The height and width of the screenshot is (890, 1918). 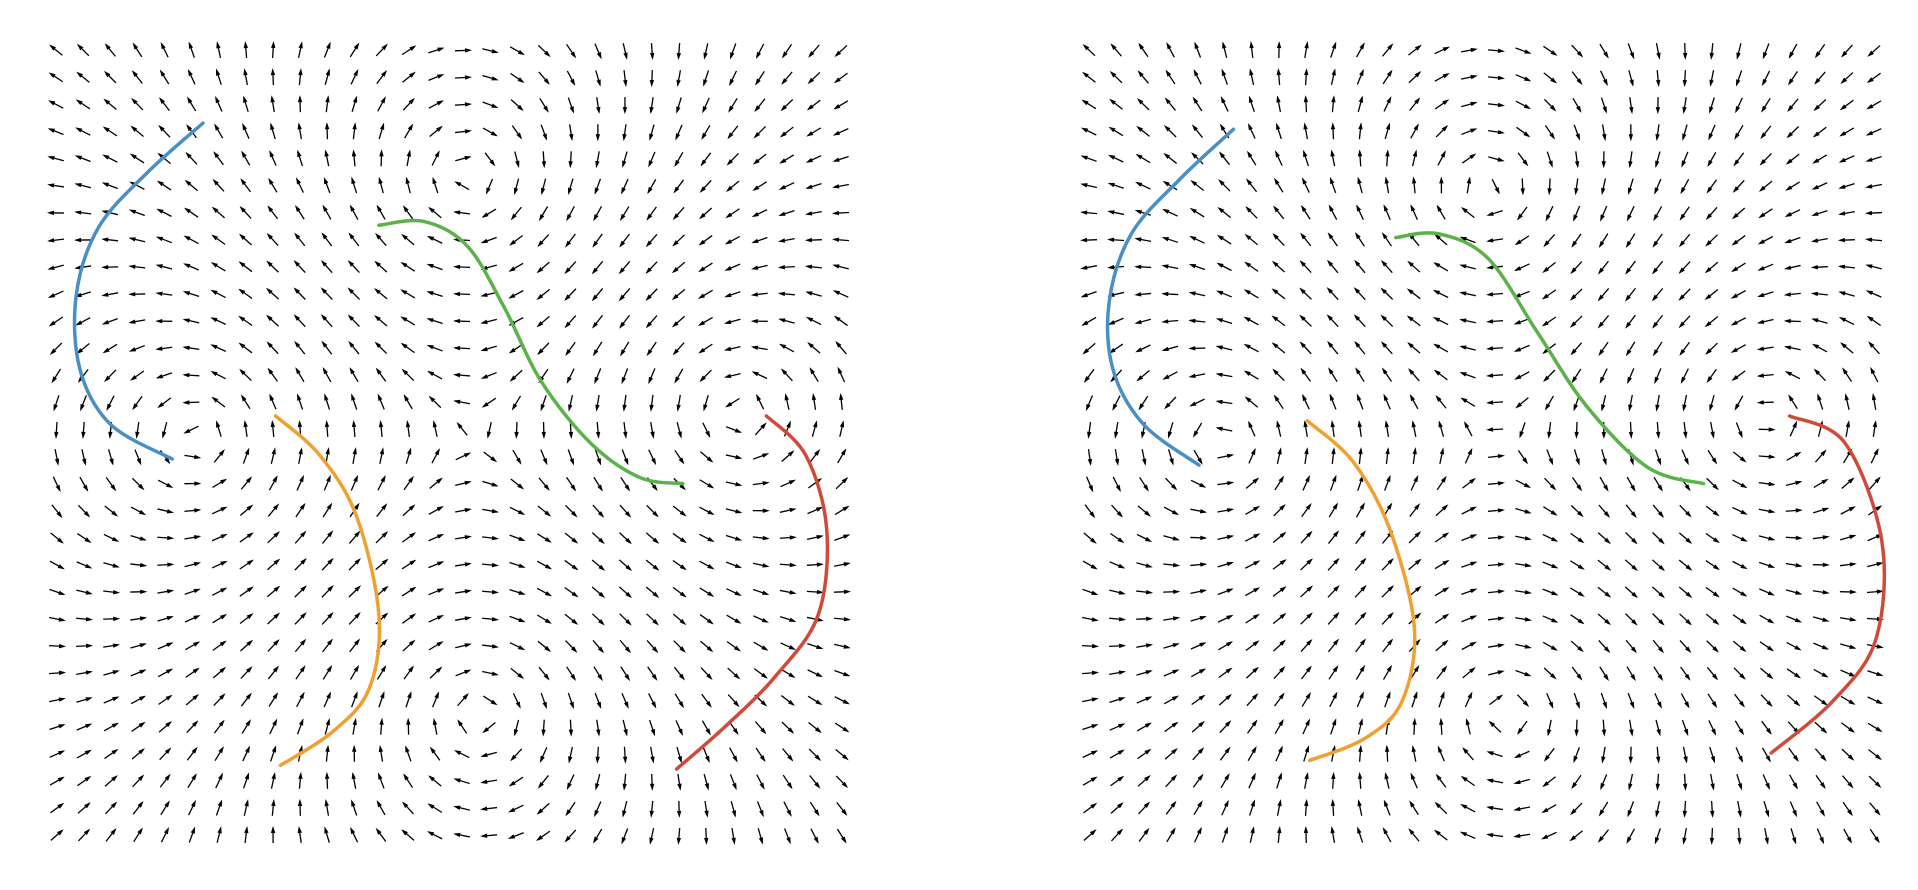 What do you see at coordinates (138, 291) in the screenshot?
I see `trajectory` at bounding box center [138, 291].